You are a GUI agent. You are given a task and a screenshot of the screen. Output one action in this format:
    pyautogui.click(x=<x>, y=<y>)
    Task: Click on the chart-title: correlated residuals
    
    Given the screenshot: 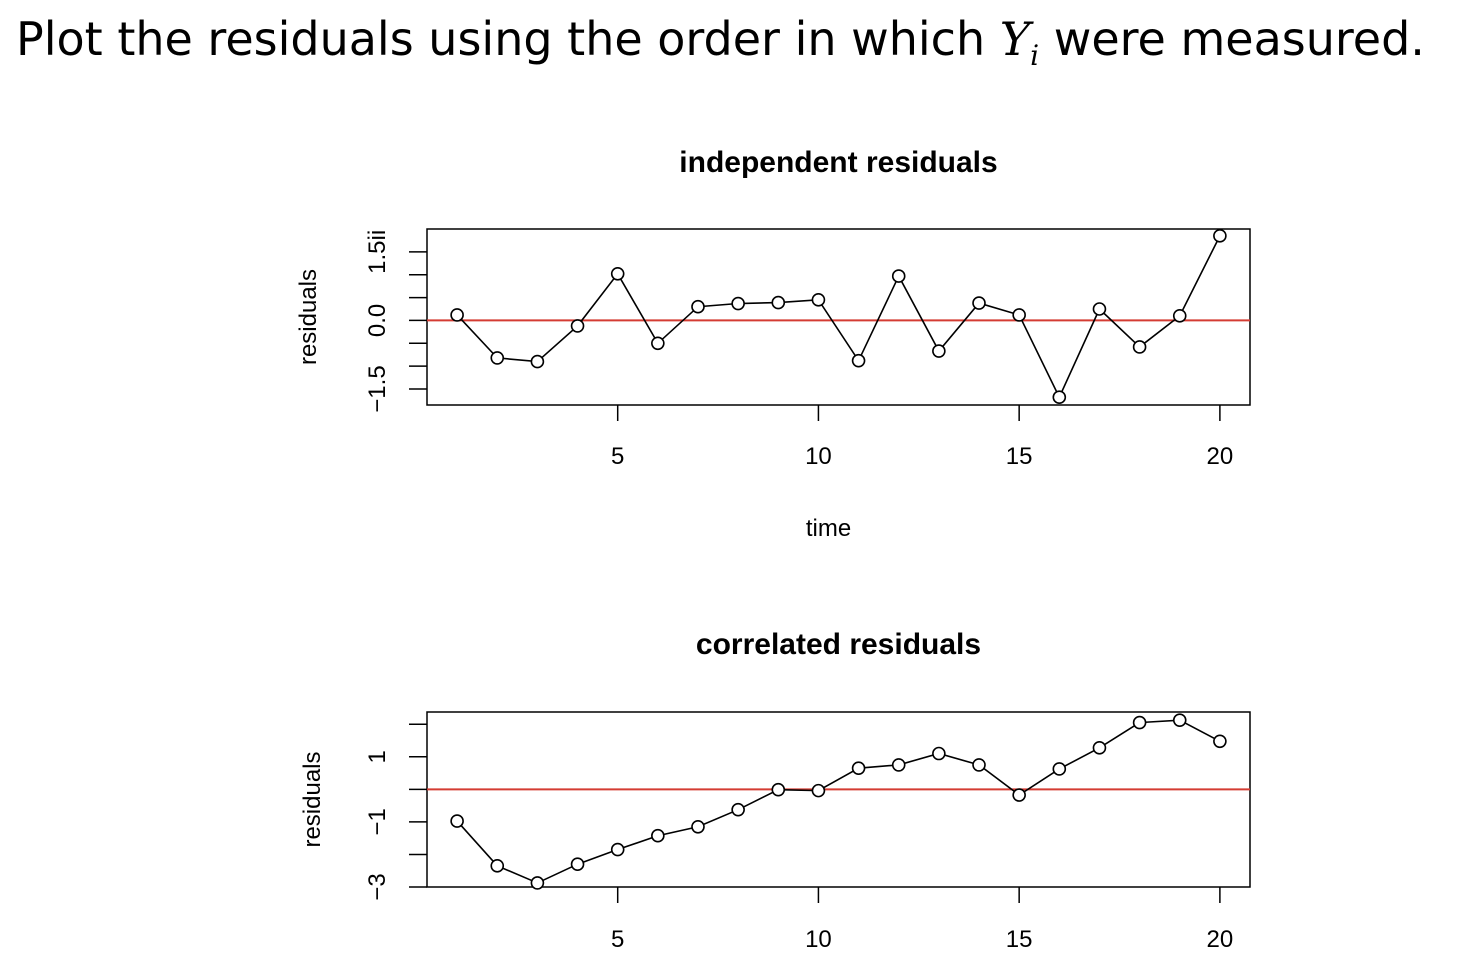 What is the action you would take?
    pyautogui.click(x=838, y=644)
    